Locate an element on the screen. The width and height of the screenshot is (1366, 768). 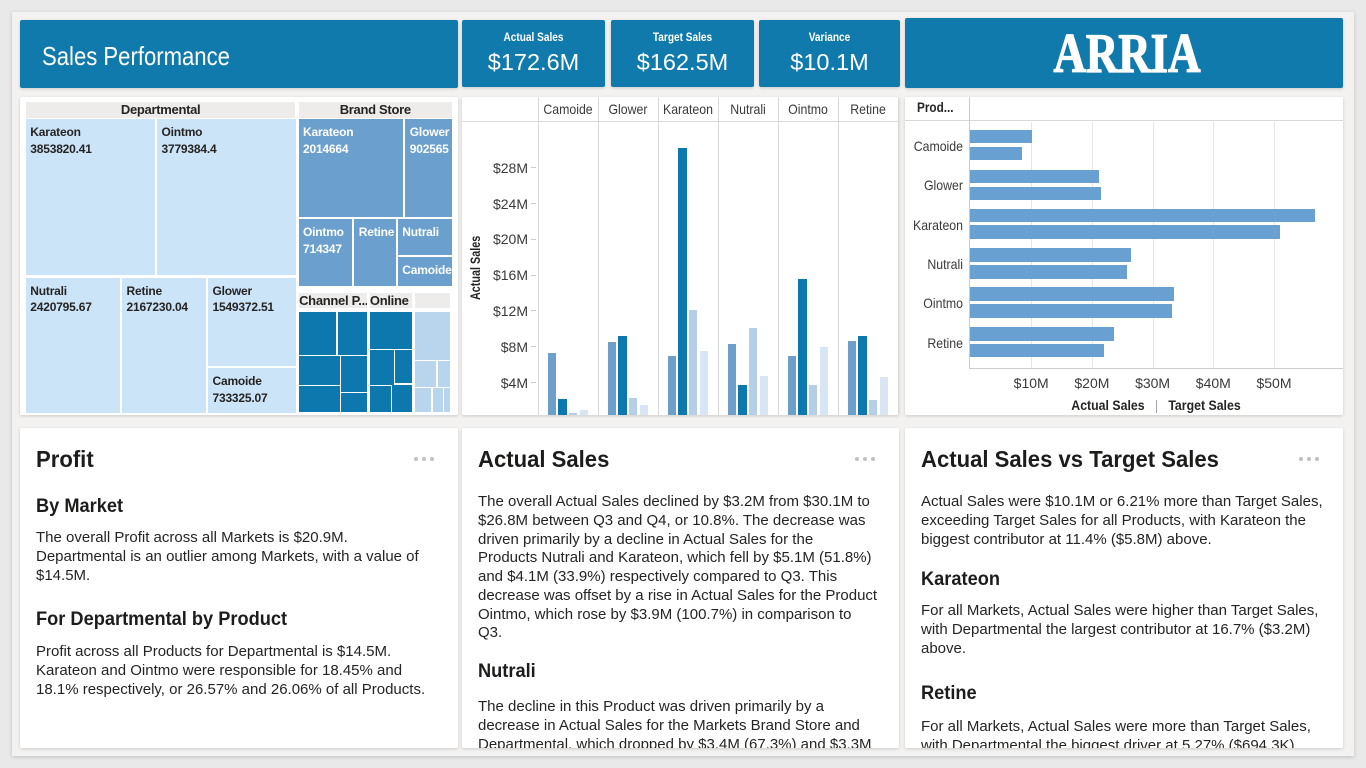
svg-text: ARRIA is located at coordinates (1127, 54).